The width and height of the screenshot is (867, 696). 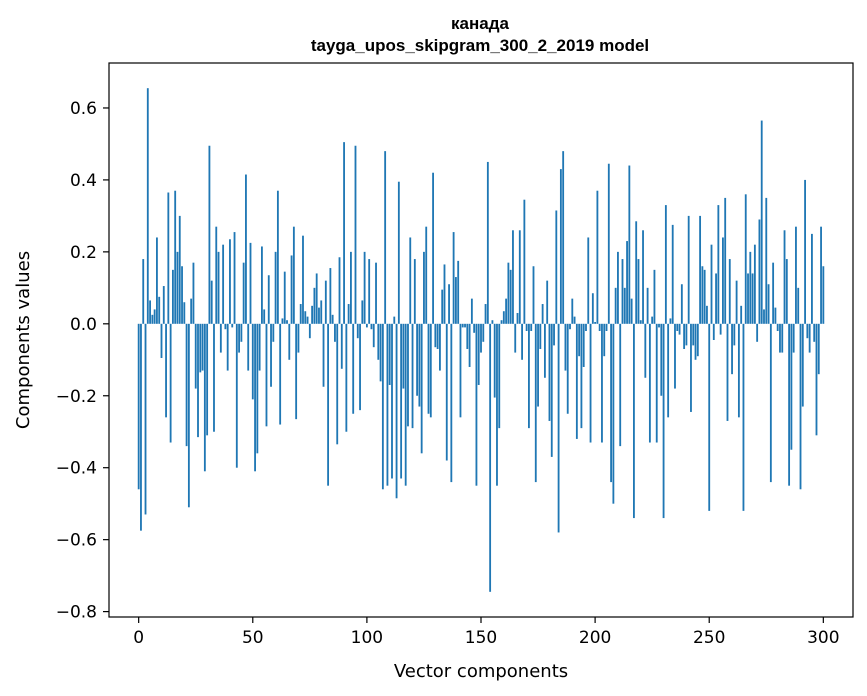 I want to click on x-tick-label: 150, so click(x=481, y=638).